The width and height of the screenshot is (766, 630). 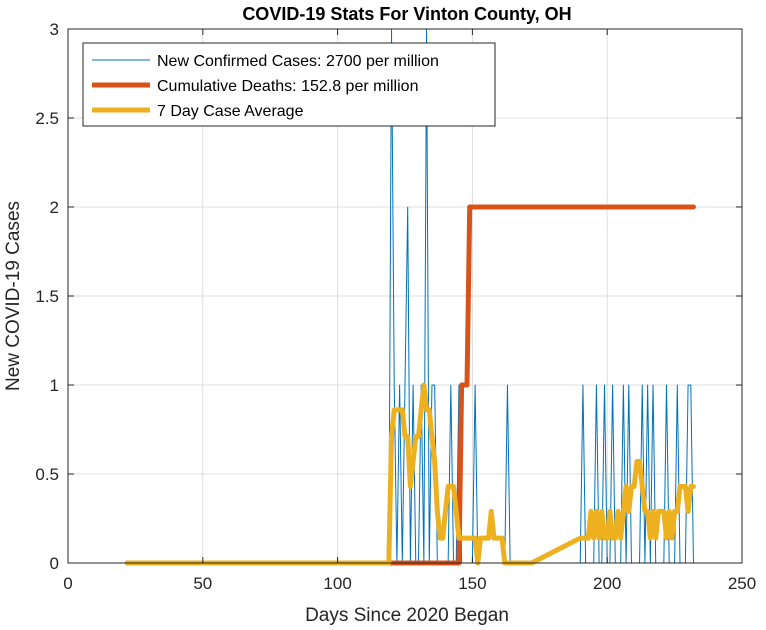 What do you see at coordinates (472, 583) in the screenshot?
I see `x-tick-label: 150` at bounding box center [472, 583].